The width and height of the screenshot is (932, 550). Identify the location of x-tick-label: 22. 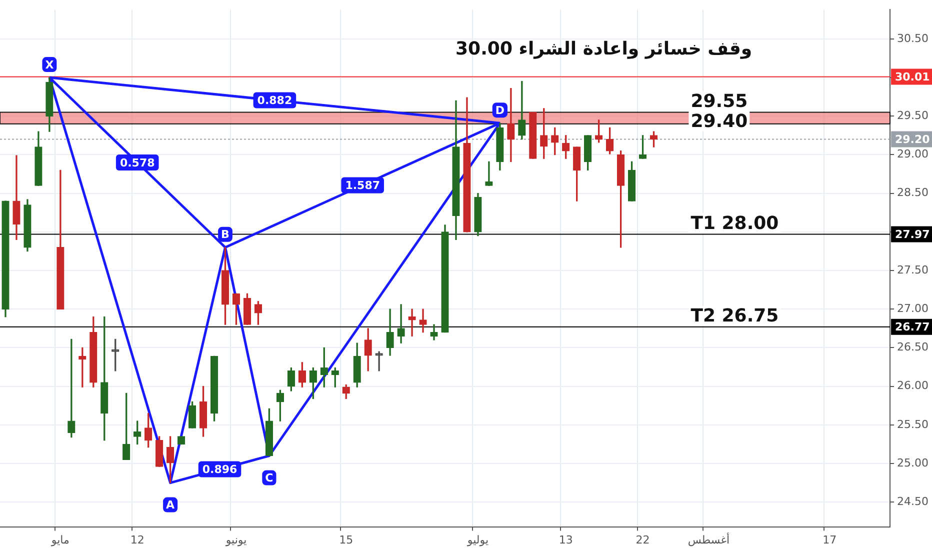
(643, 539).